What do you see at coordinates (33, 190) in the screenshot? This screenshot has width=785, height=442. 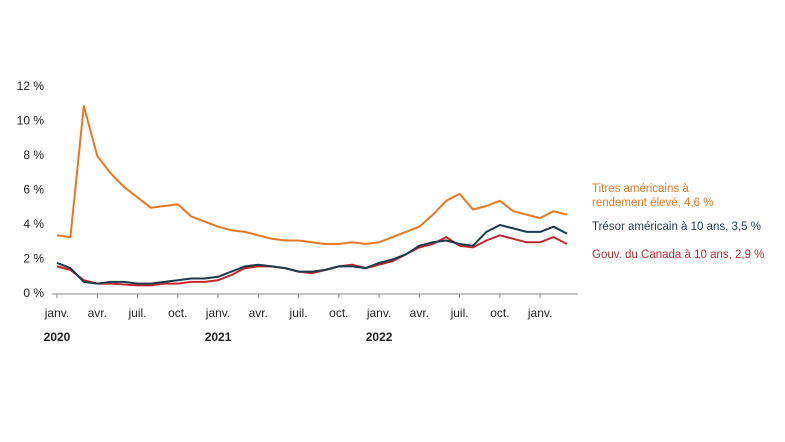 I see `y-tick-label: 6 %` at bounding box center [33, 190].